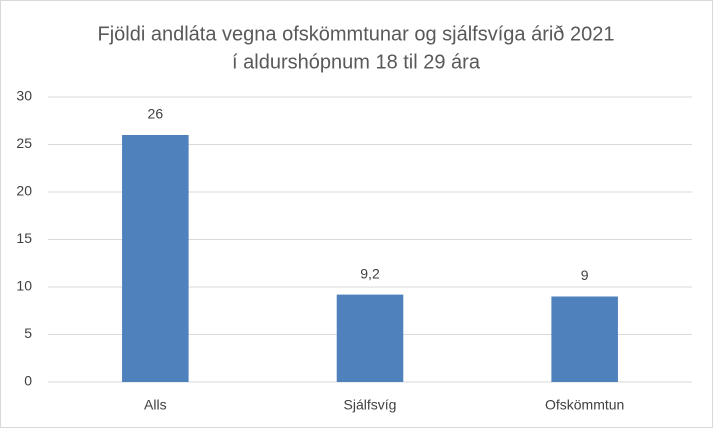 The width and height of the screenshot is (713, 428). What do you see at coordinates (24, 238) in the screenshot?
I see `y-tick-label: 15` at bounding box center [24, 238].